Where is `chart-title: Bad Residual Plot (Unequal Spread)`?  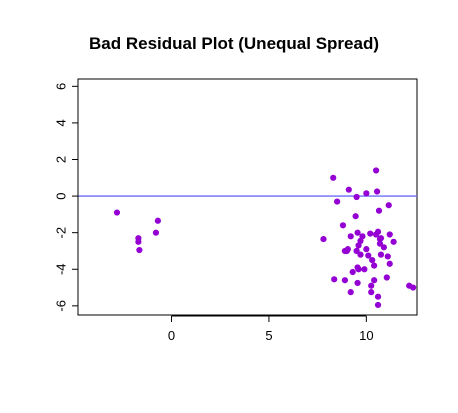
chart-title: Bad Residual Plot (Unequal Spread) is located at coordinates (234, 43).